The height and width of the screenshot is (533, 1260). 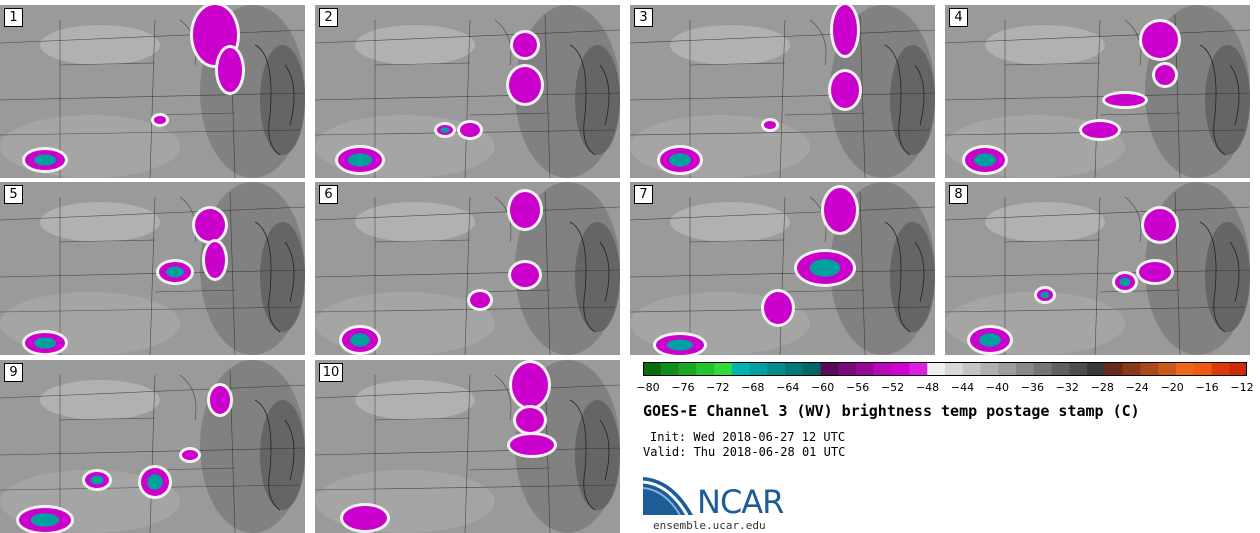 I want to click on colorbar-tick-label: −60, so click(x=823, y=387).